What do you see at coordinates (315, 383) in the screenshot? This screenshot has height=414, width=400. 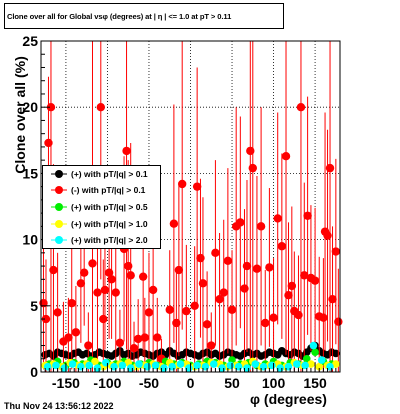 I see `x-tick-label: 150` at bounding box center [315, 383].